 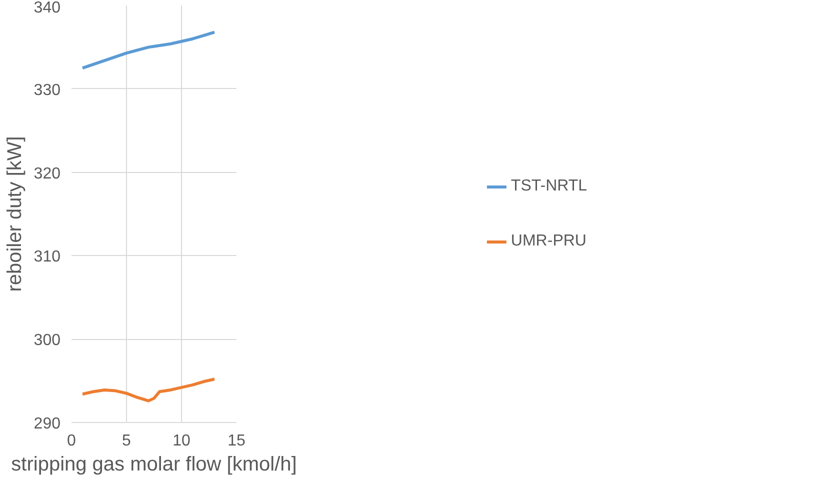 What do you see at coordinates (548, 241) in the screenshot?
I see `legend-label: UMR-PRU` at bounding box center [548, 241].